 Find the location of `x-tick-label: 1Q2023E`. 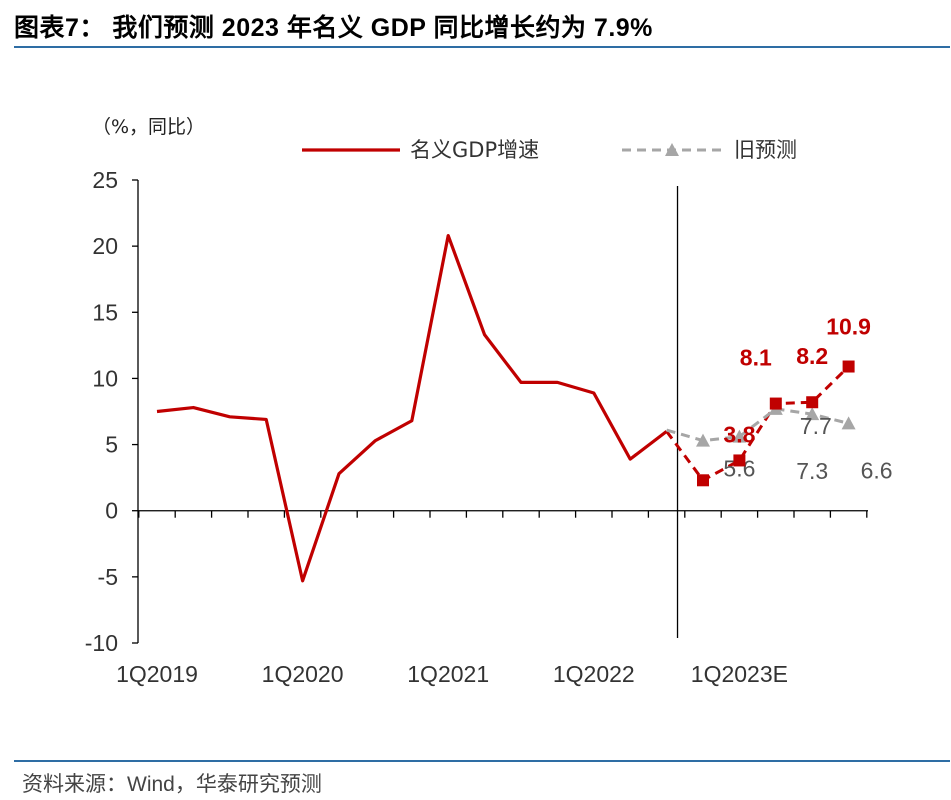

x-tick-label: 1Q2023E is located at coordinates (739, 674).